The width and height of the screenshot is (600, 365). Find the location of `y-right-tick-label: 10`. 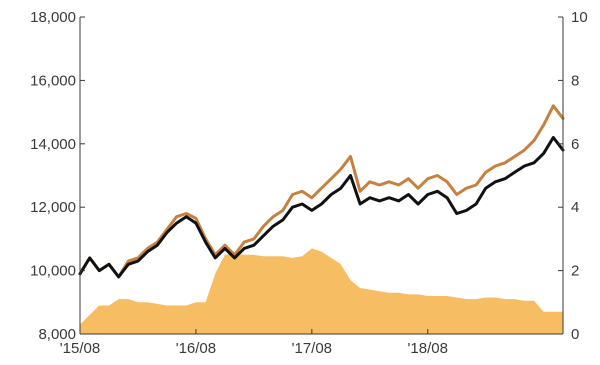

y-right-tick-label: 10 is located at coordinates (579, 17).